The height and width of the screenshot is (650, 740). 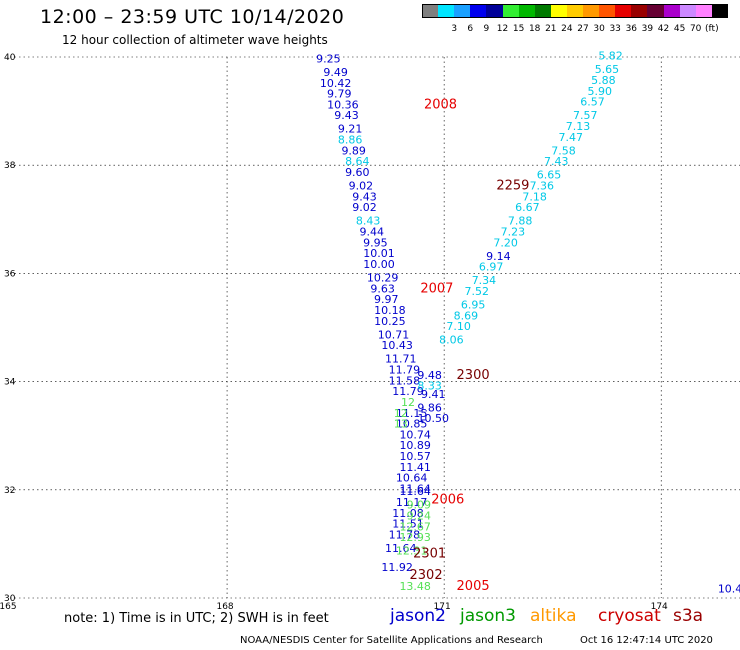 I want to click on data-point-label: 11.15, so click(x=412, y=413).